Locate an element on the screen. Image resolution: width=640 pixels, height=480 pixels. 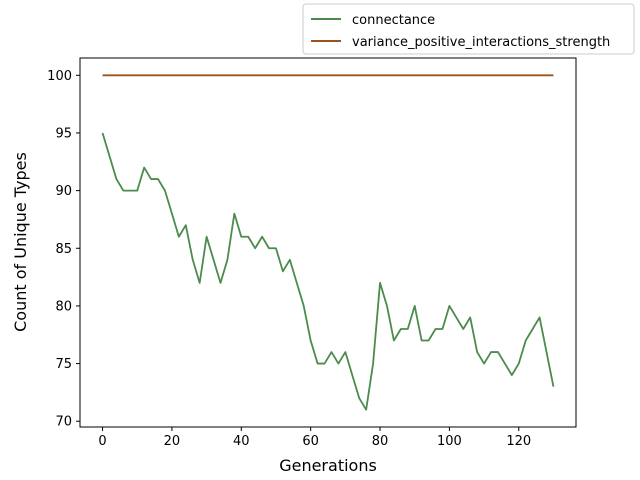
y-axis: 70 75 80 85 90 95 100 is located at coordinates (63, 249).